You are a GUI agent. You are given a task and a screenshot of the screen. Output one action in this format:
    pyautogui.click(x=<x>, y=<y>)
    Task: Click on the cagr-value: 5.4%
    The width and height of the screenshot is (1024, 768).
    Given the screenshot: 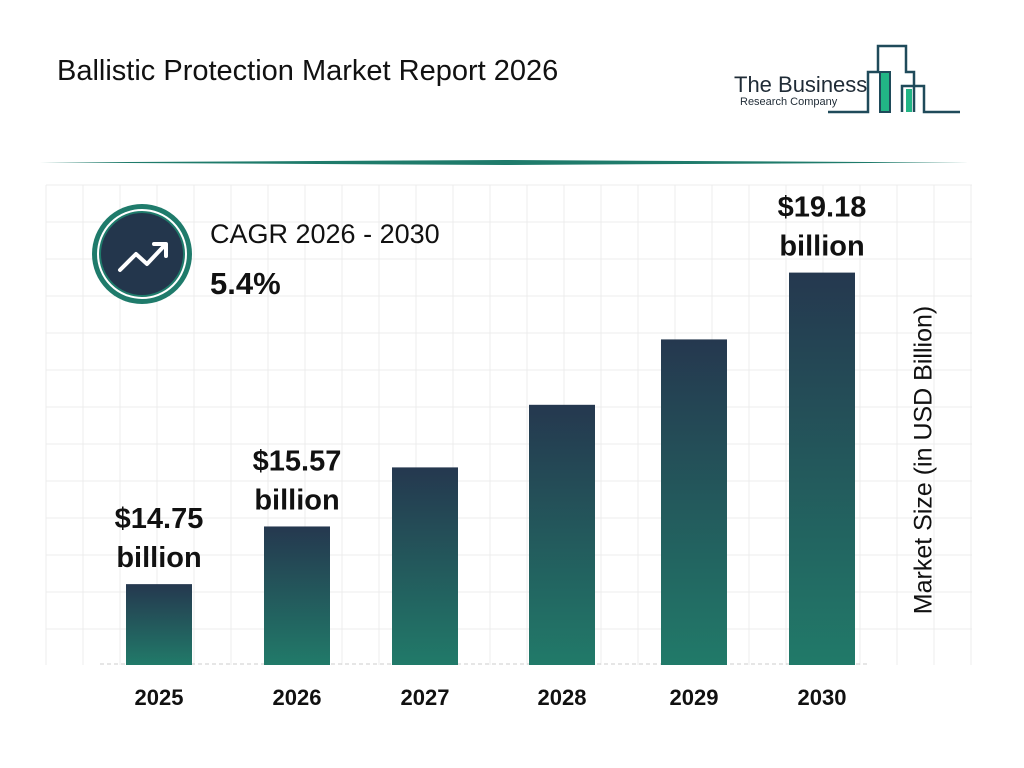 What is the action you would take?
    pyautogui.click(x=245, y=283)
    